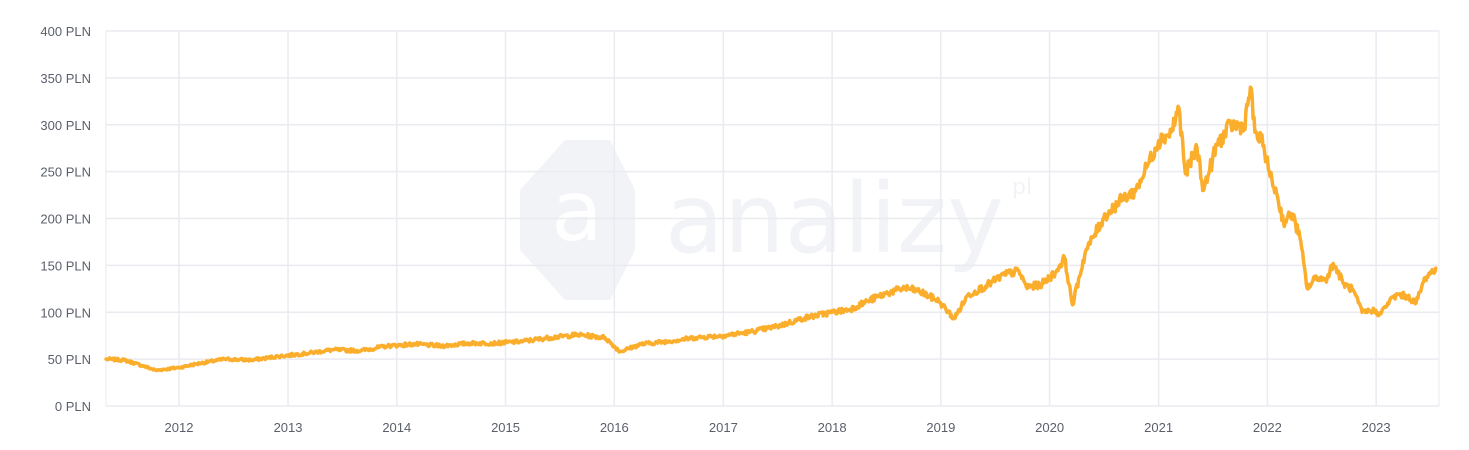  What do you see at coordinates (65, 265) in the screenshot?
I see `y-tick-label: 150 PLN` at bounding box center [65, 265].